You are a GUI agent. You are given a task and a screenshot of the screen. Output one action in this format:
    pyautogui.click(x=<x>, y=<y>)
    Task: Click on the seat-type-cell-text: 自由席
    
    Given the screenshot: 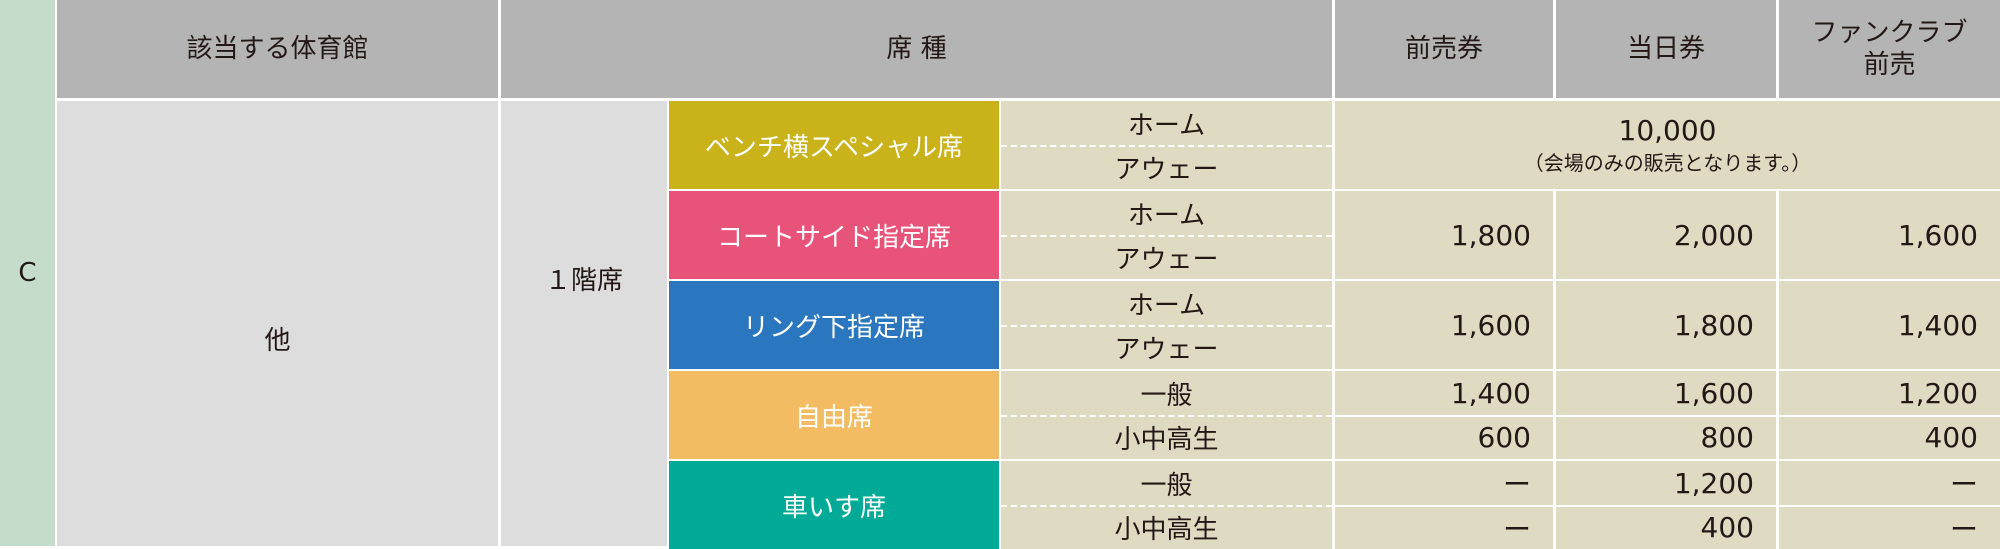 What is the action you would take?
    pyautogui.click(x=833, y=417)
    